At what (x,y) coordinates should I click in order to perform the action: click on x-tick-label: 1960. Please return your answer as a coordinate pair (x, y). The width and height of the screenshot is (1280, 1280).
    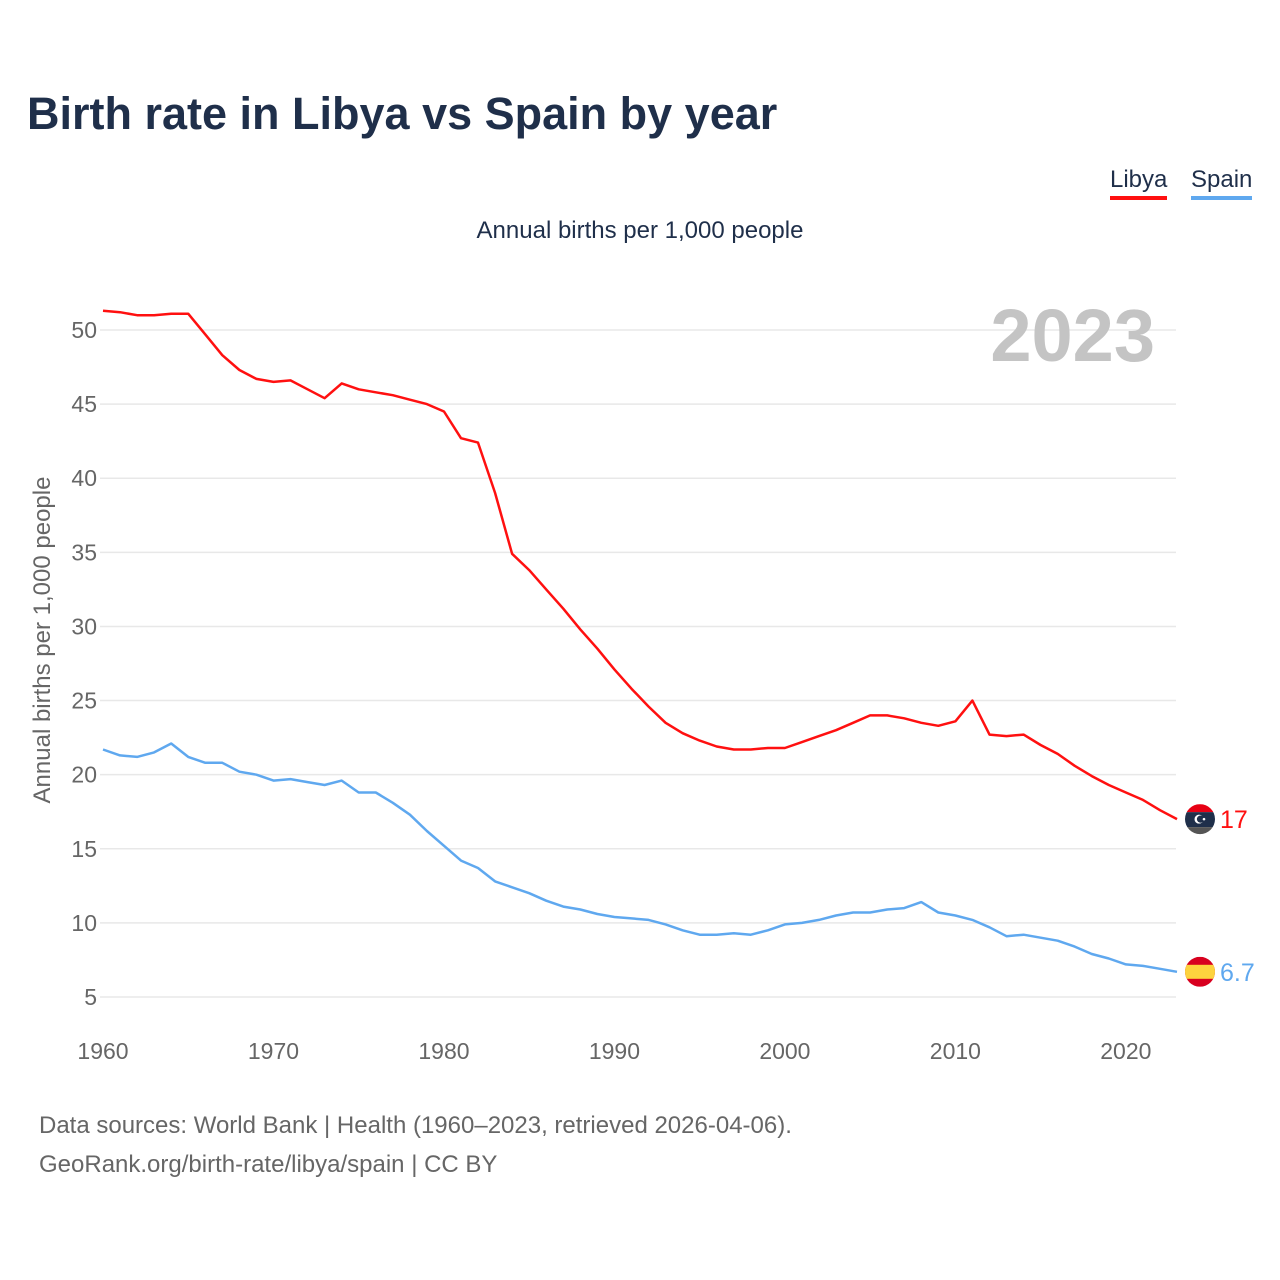
    Looking at the image, I should click on (102, 1051).